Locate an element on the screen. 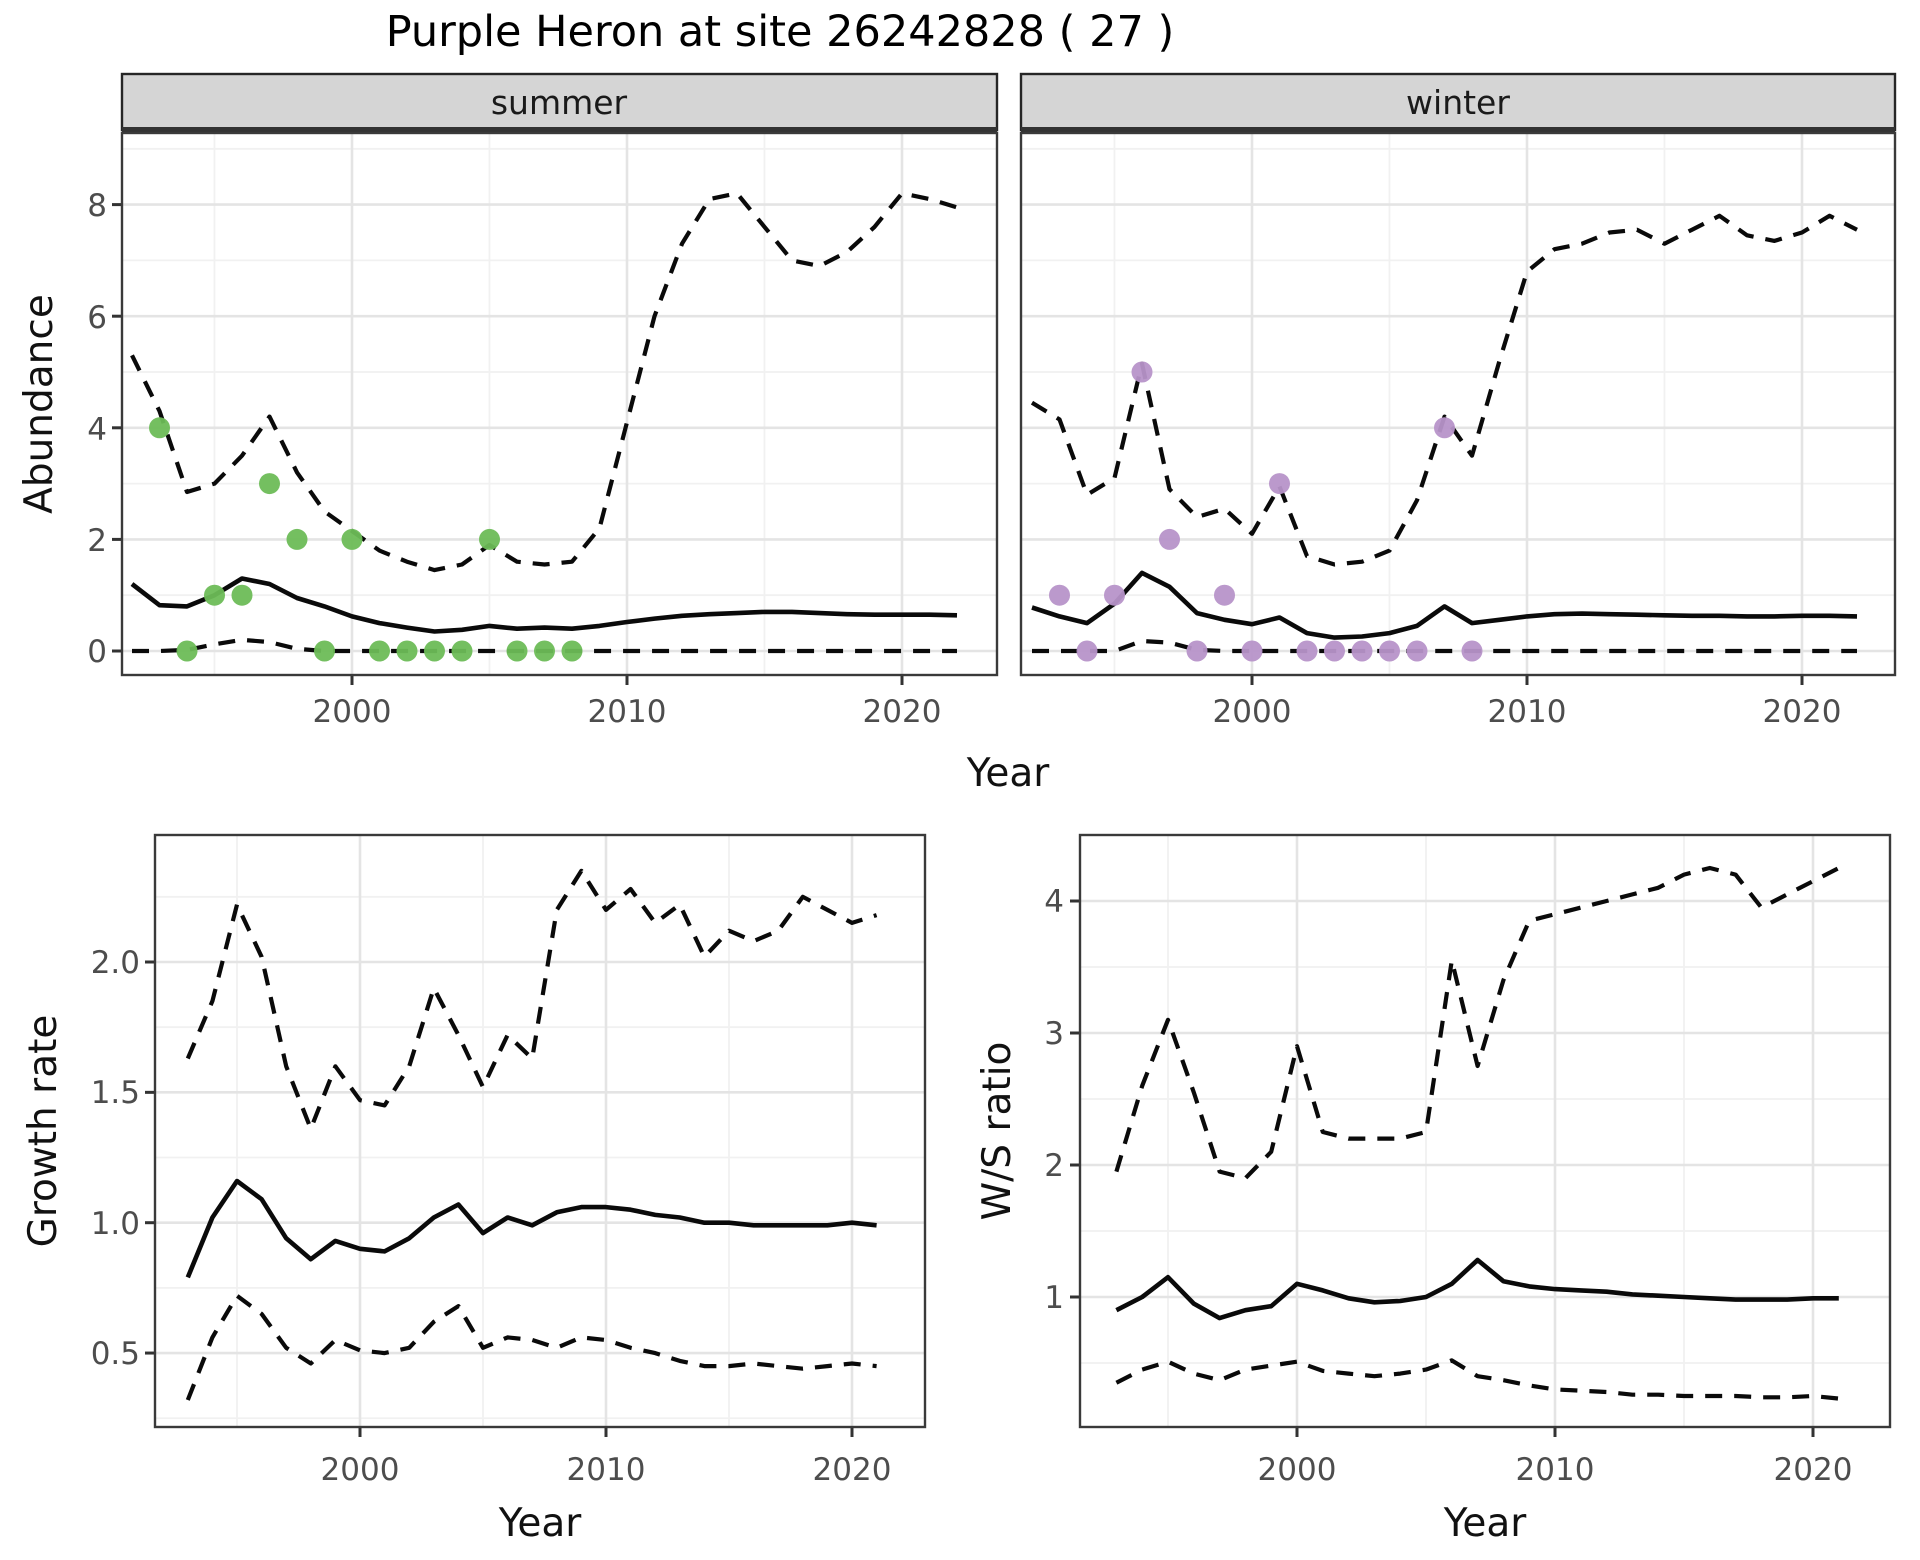 The image size is (1920, 1560). figure-title: Purple Heron at site 26242828 ( 27 ) is located at coordinates (780, 32).